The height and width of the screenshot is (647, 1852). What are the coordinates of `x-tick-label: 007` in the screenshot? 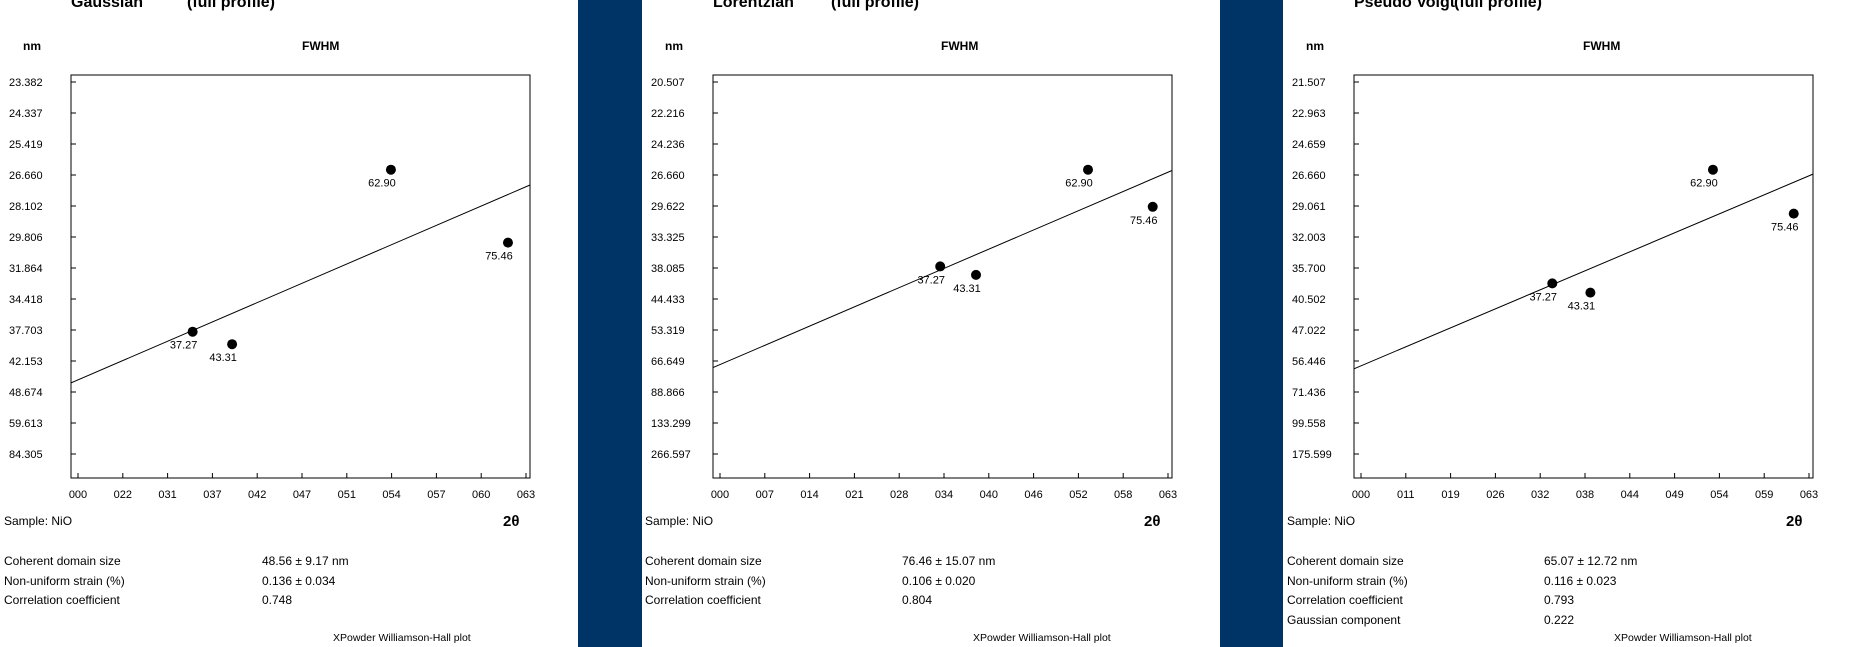 It's located at (765, 495).